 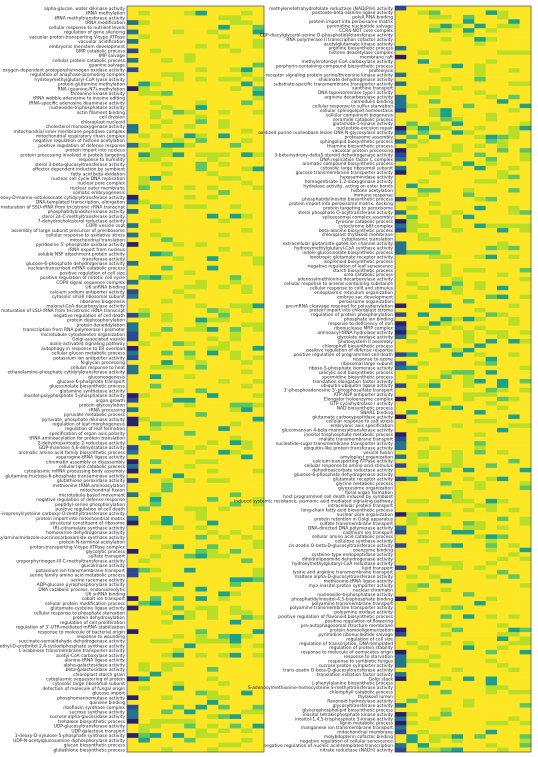 I want to click on row-label: N-glycan processing, so click(x=103, y=363).